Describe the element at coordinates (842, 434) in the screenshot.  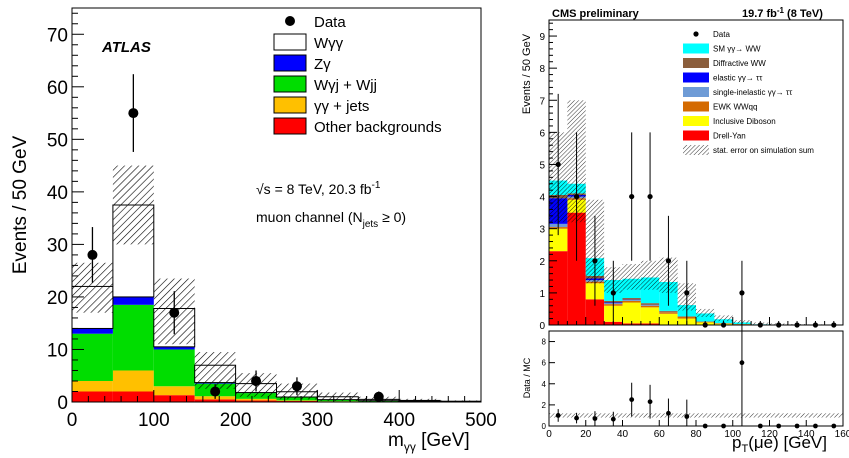
I see `cms-ratio-xtick-label-8: 160` at that location.